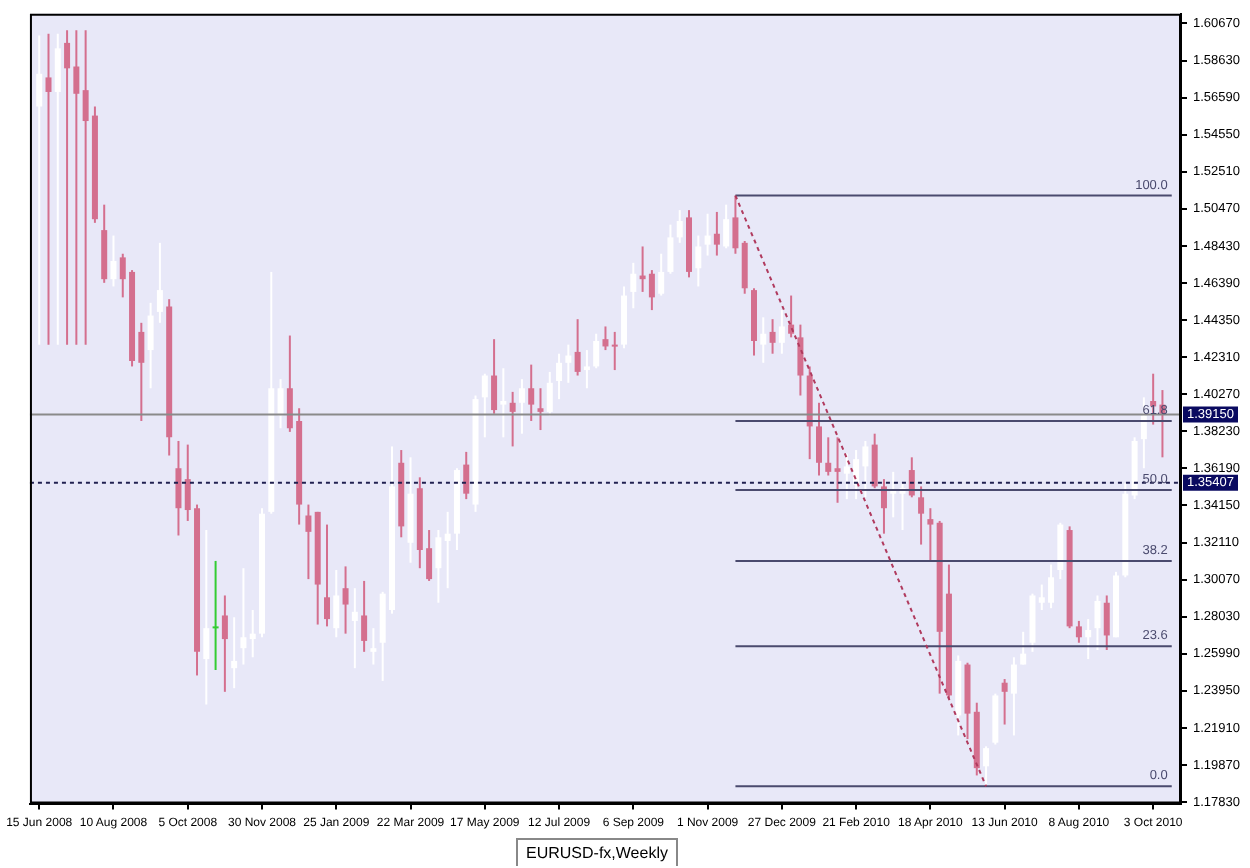 This screenshot has height=868, width=1250. What do you see at coordinates (597, 852) in the screenshot?
I see `text: EURUSD-fx,Weekly` at bounding box center [597, 852].